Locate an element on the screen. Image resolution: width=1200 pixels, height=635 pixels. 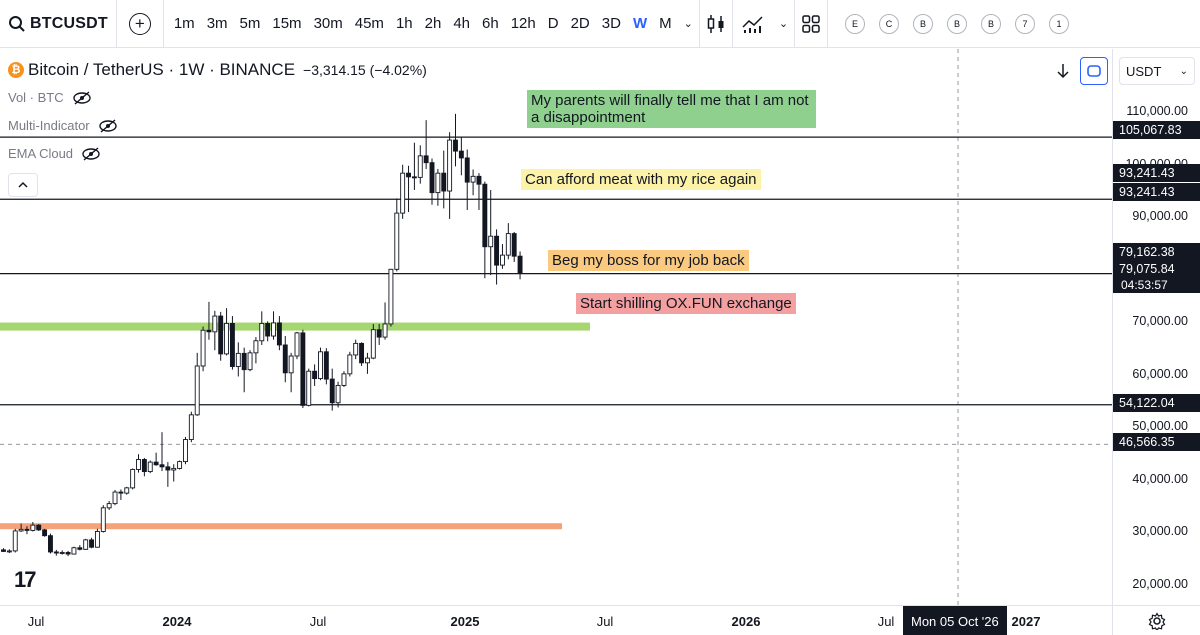
annotation-boss: Beg my boss for my job back is located at coordinates (648, 260).